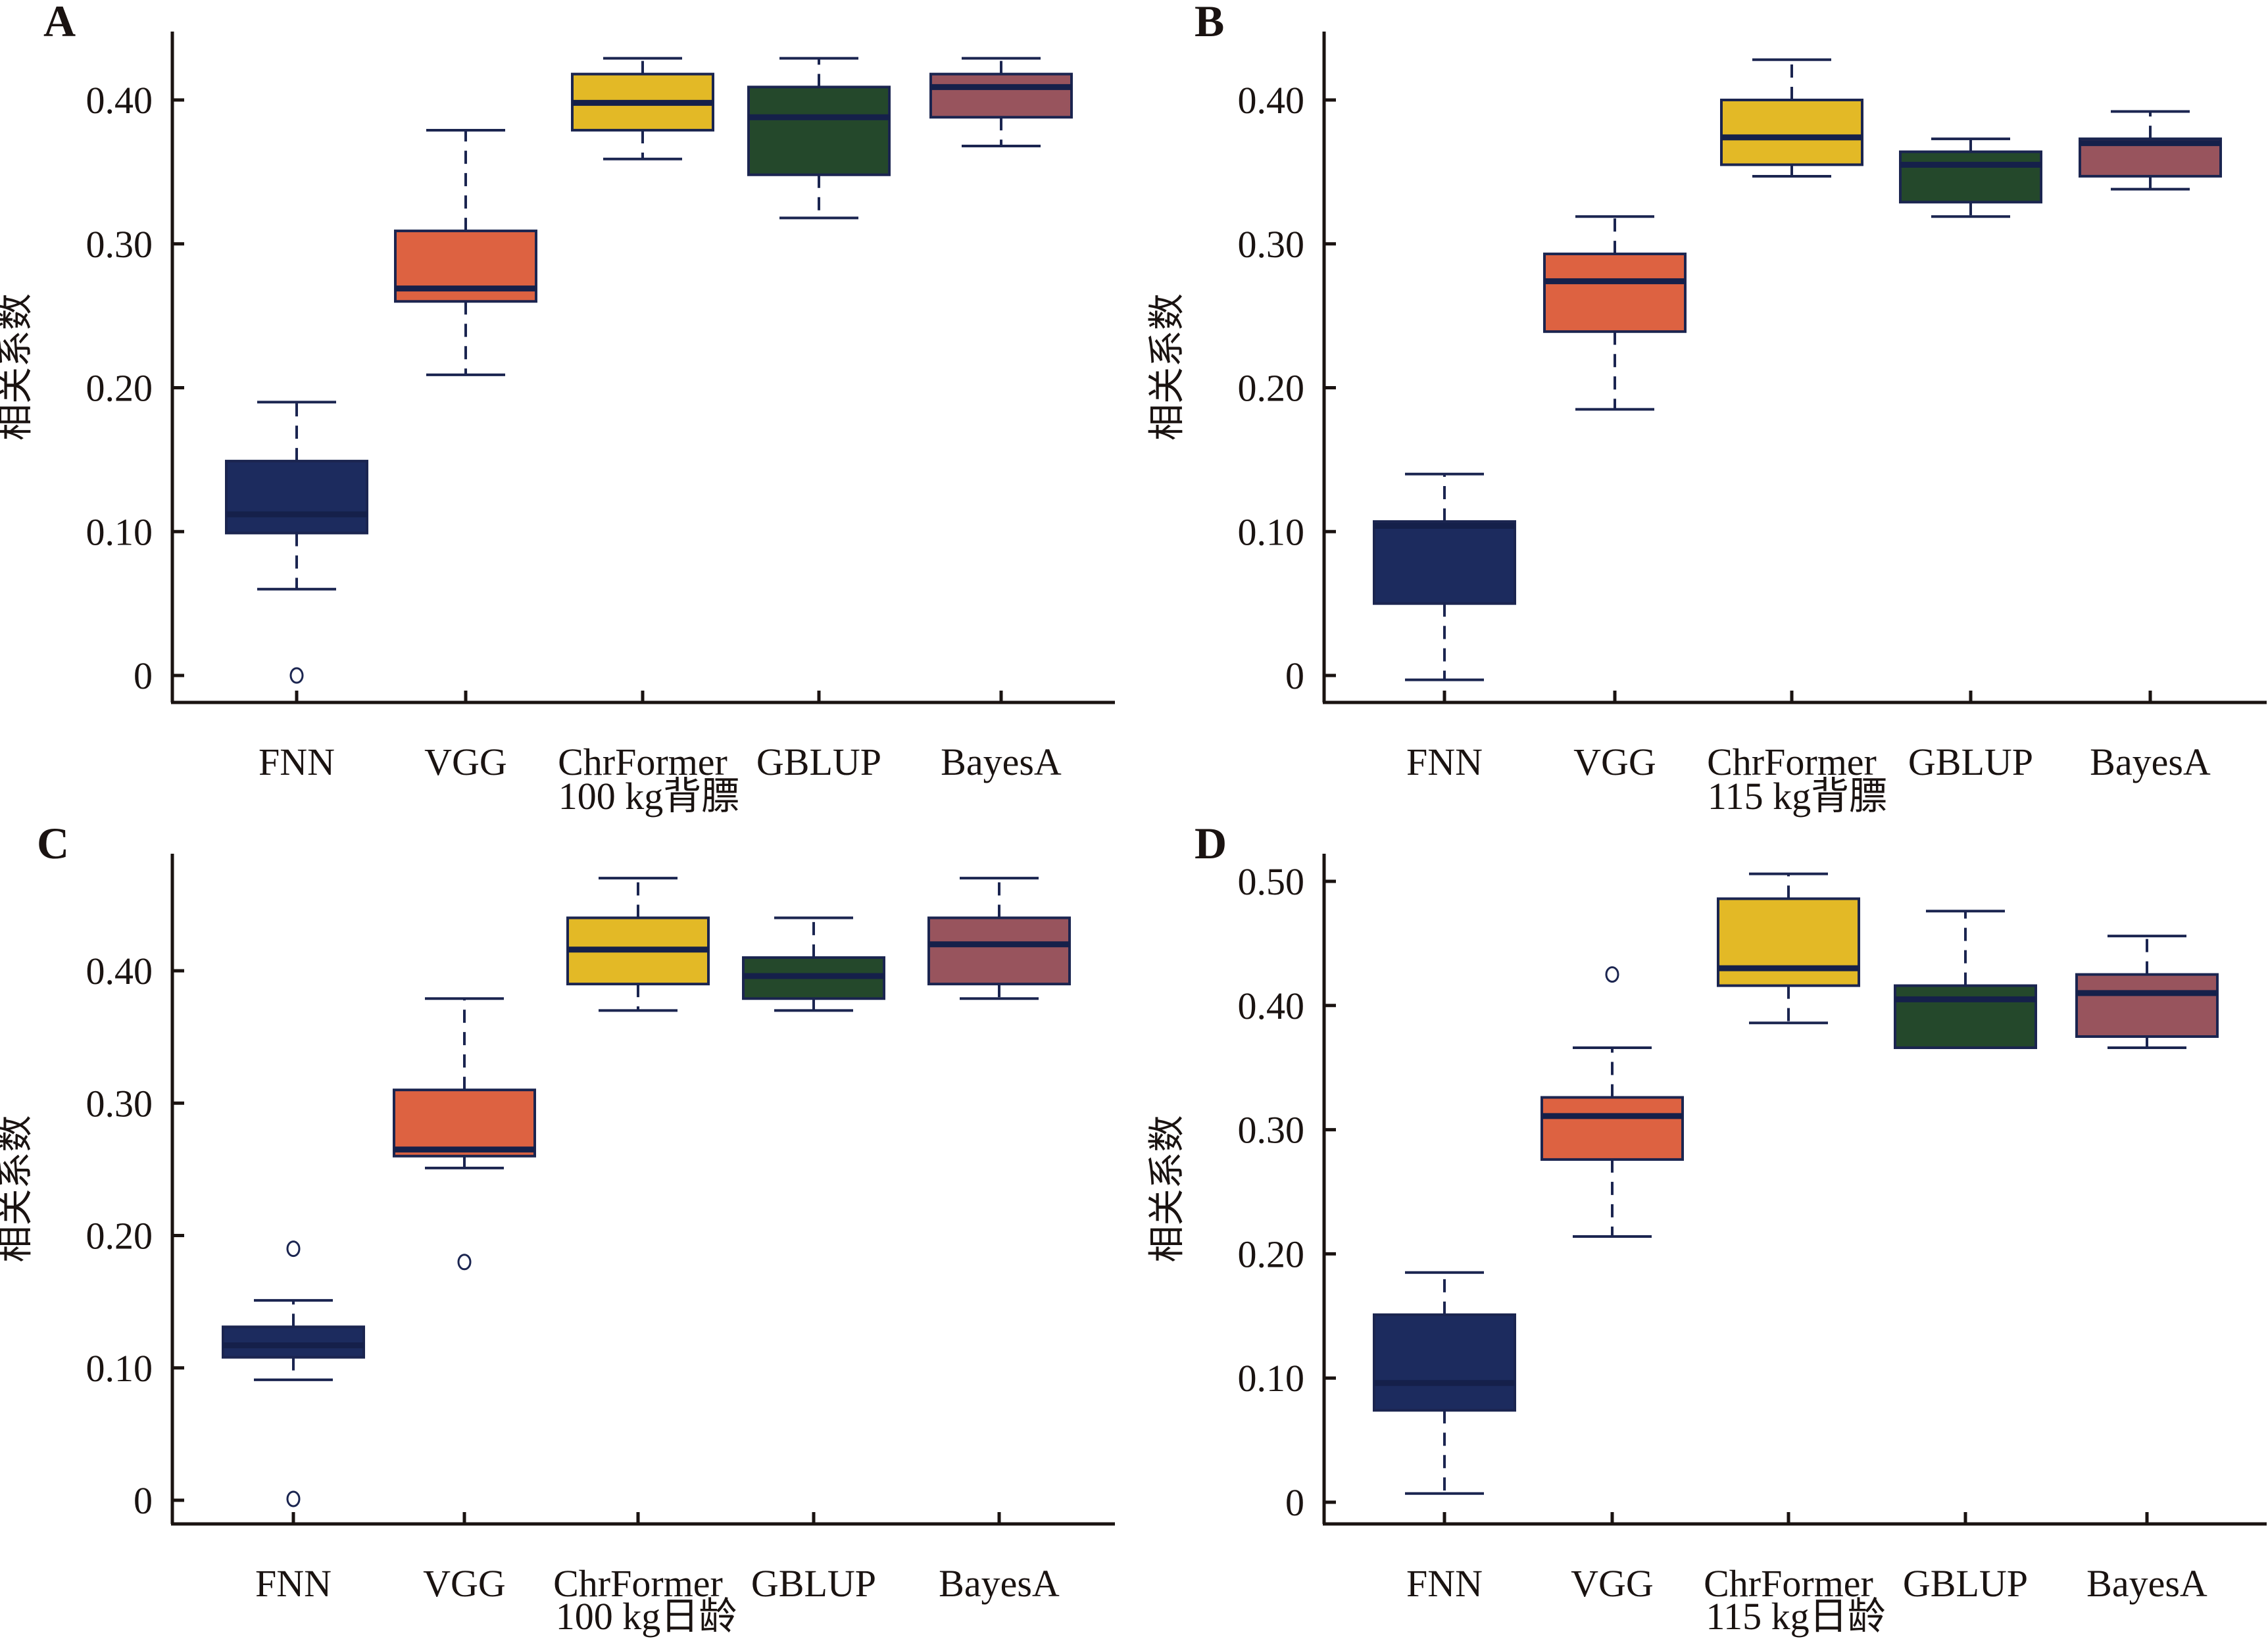 The height and width of the screenshot is (1641, 2268). I want to click on panel-letter: A, so click(60, 23).